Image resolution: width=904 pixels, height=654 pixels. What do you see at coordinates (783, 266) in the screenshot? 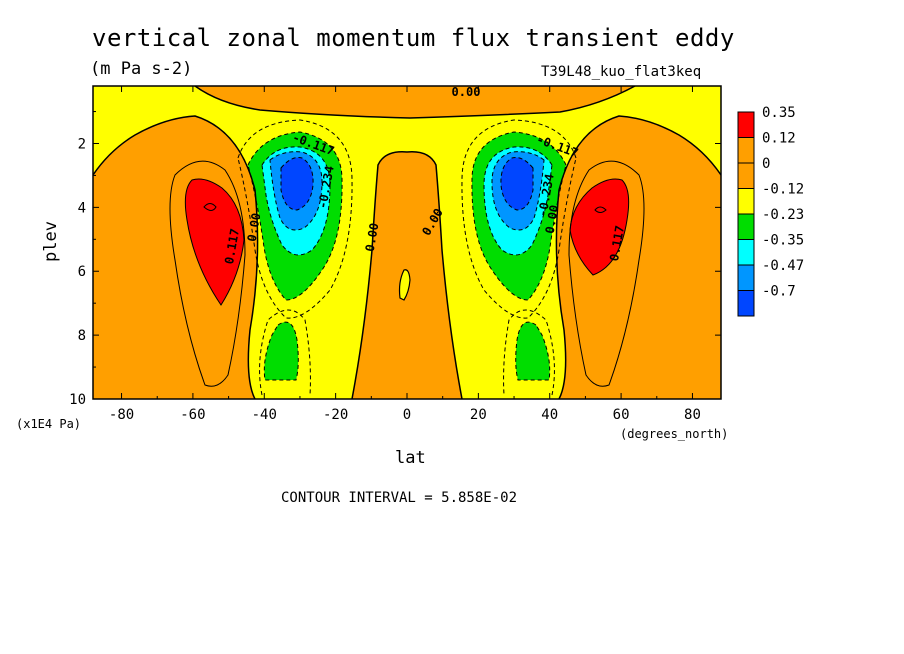
I see `colorbar-label: -0.47` at bounding box center [783, 266].